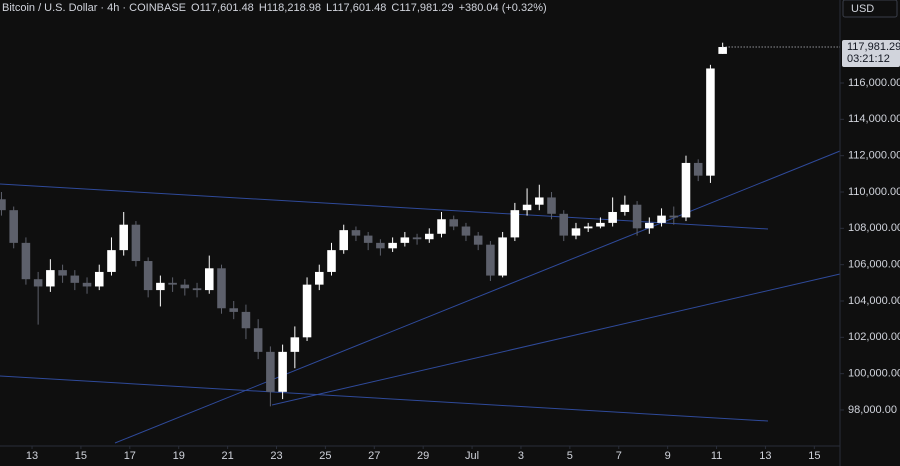 The width and height of the screenshot is (900, 466). Describe the element at coordinates (874, 301) in the screenshot. I see `y-tick-label: 104,000.00` at that location.